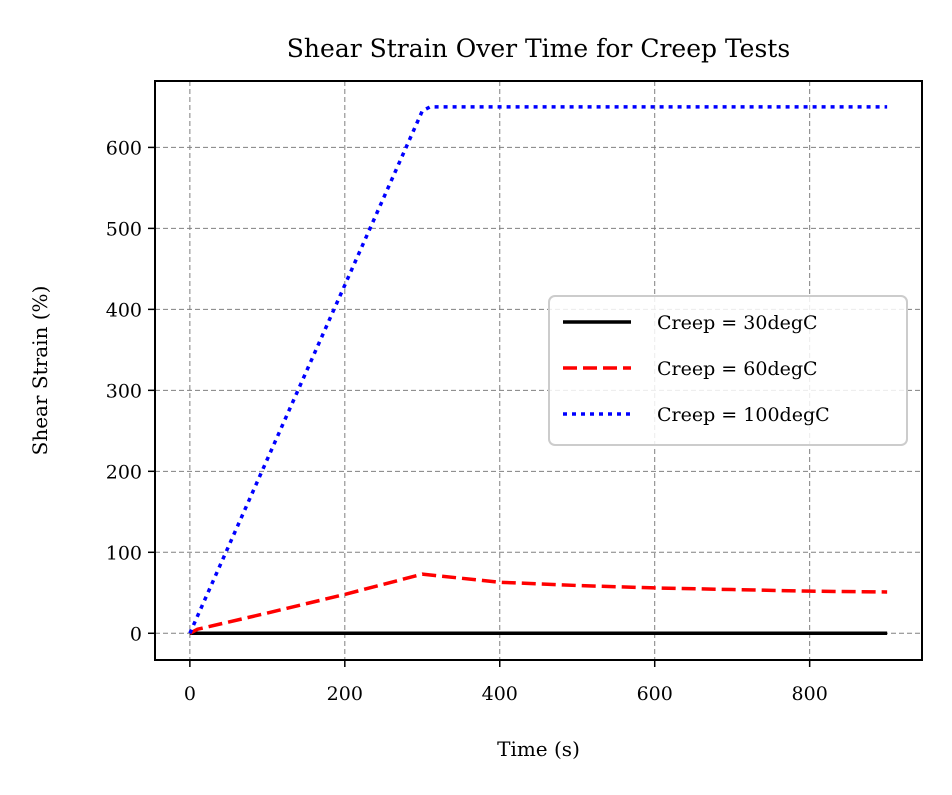 The image size is (952, 795). Describe the element at coordinates (136, 634) in the screenshot. I see `y-tick-label: 0` at that location.